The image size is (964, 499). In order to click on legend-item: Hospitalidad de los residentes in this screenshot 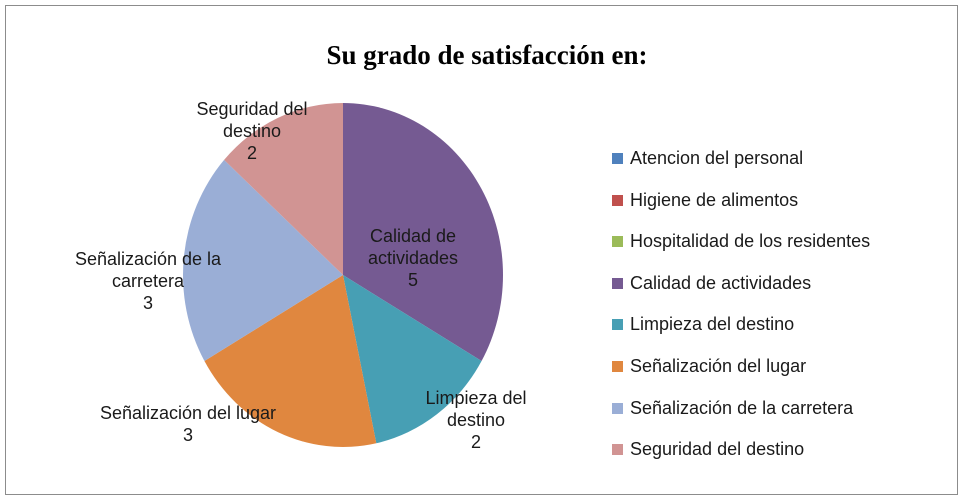, I will do `click(741, 241)`.